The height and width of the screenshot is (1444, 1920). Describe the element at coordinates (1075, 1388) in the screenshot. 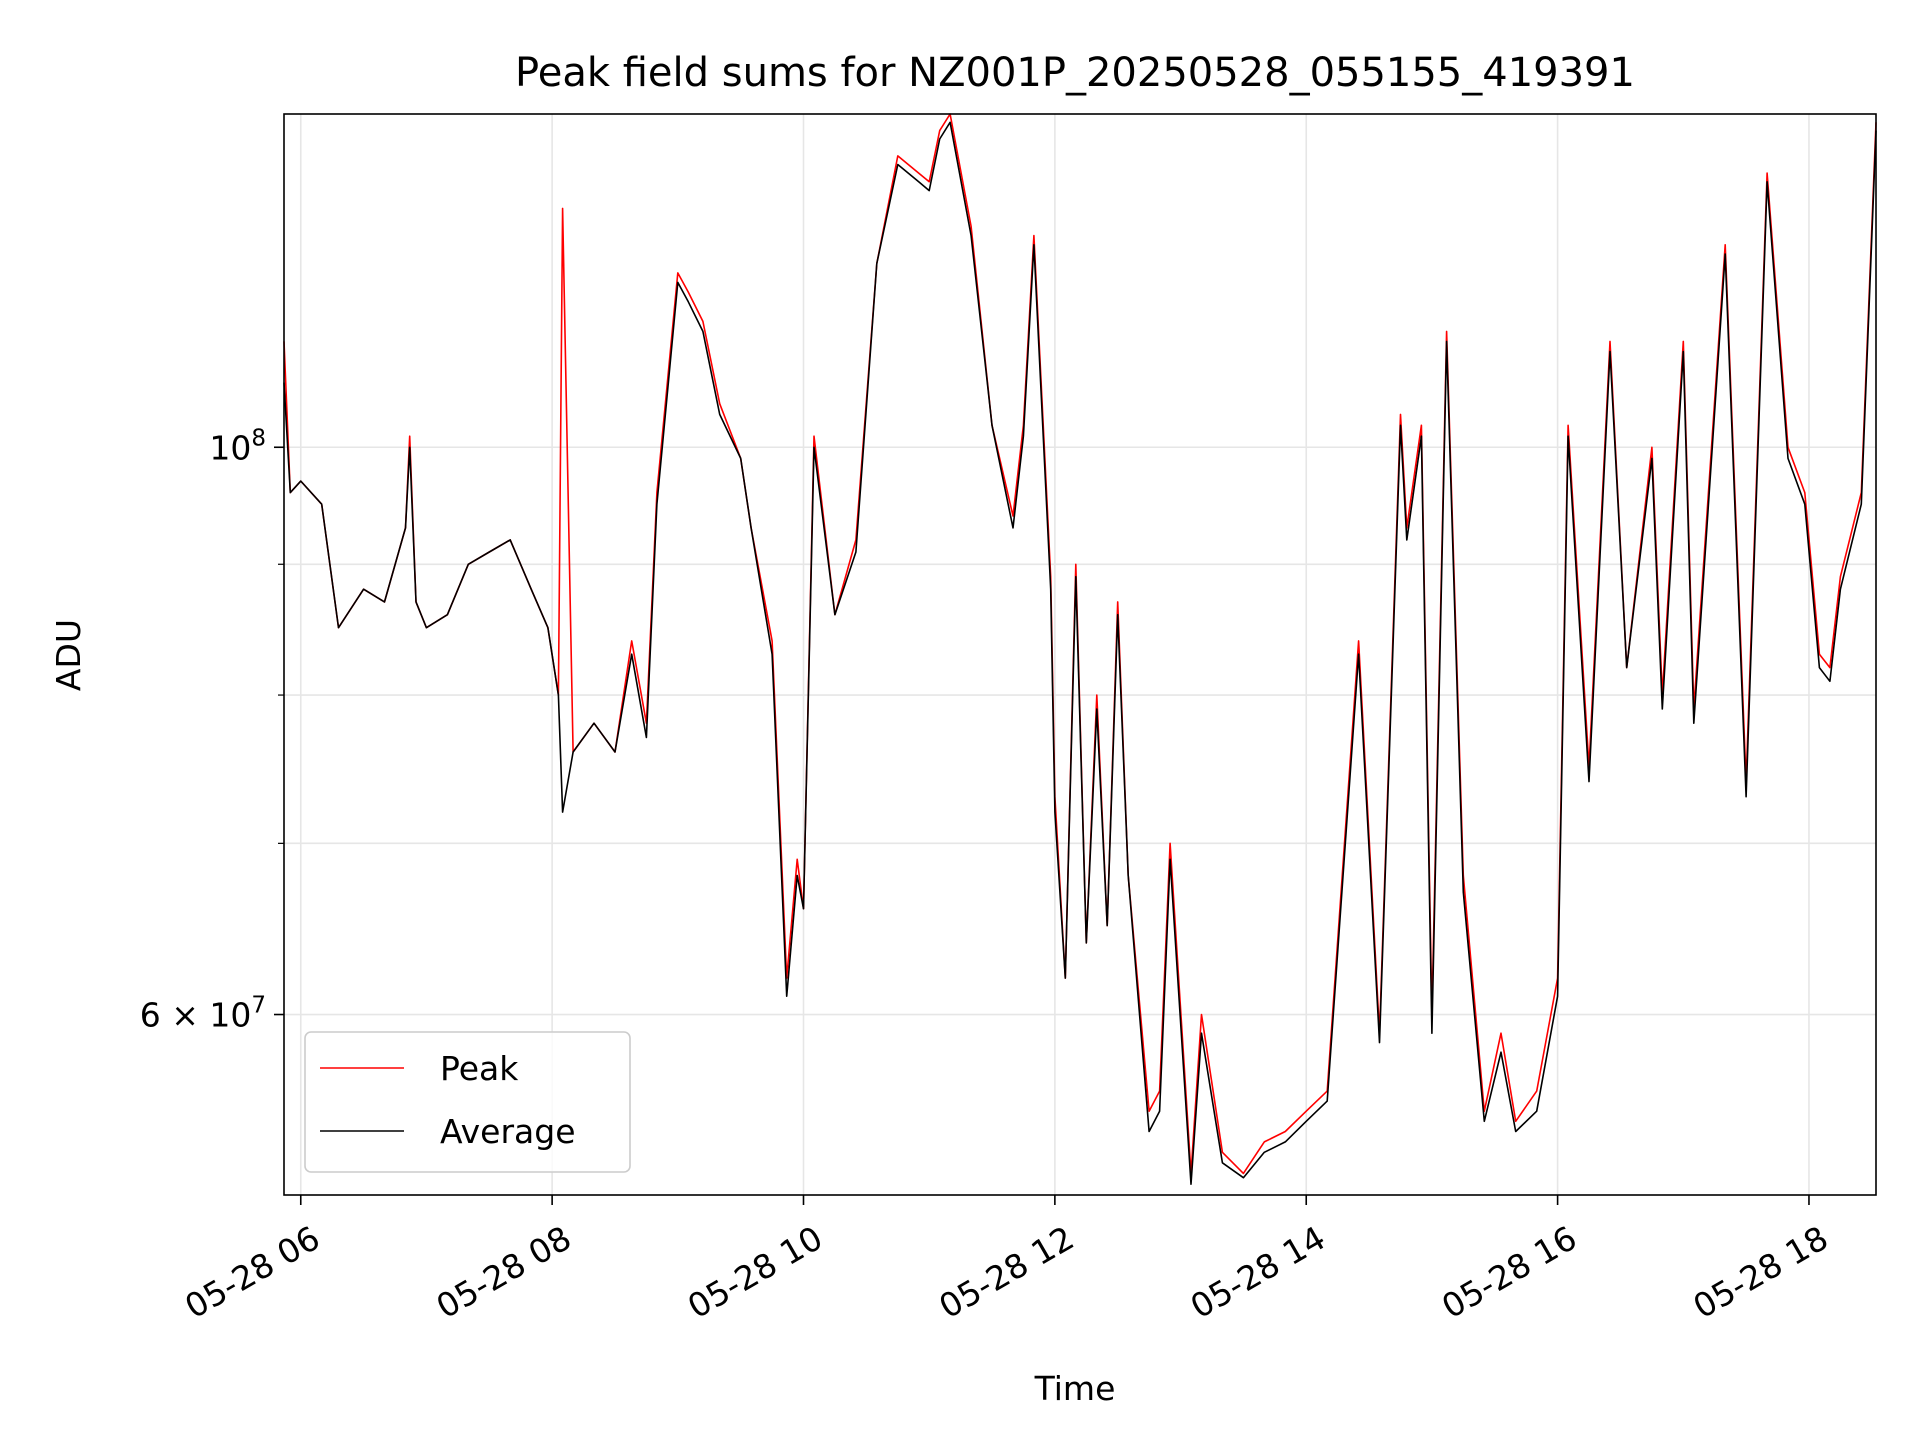

I see `x-axis-label: Time` at that location.